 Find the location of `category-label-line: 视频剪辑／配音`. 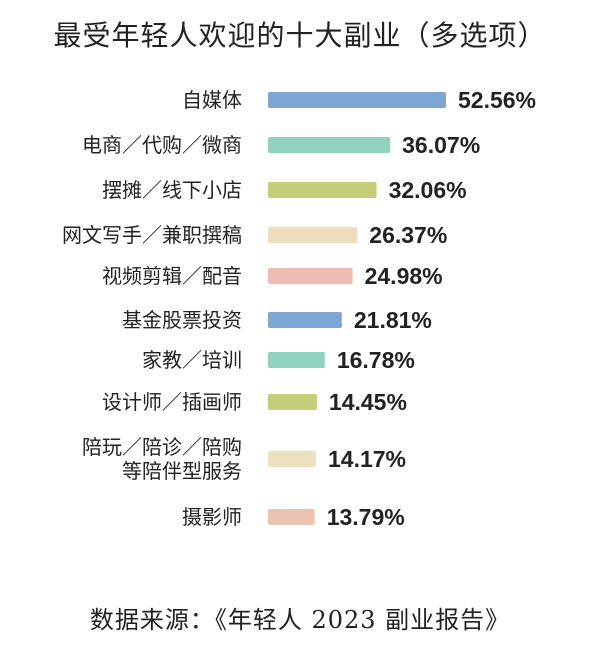

category-label-line: 视频剪辑／配音 is located at coordinates (172, 276).